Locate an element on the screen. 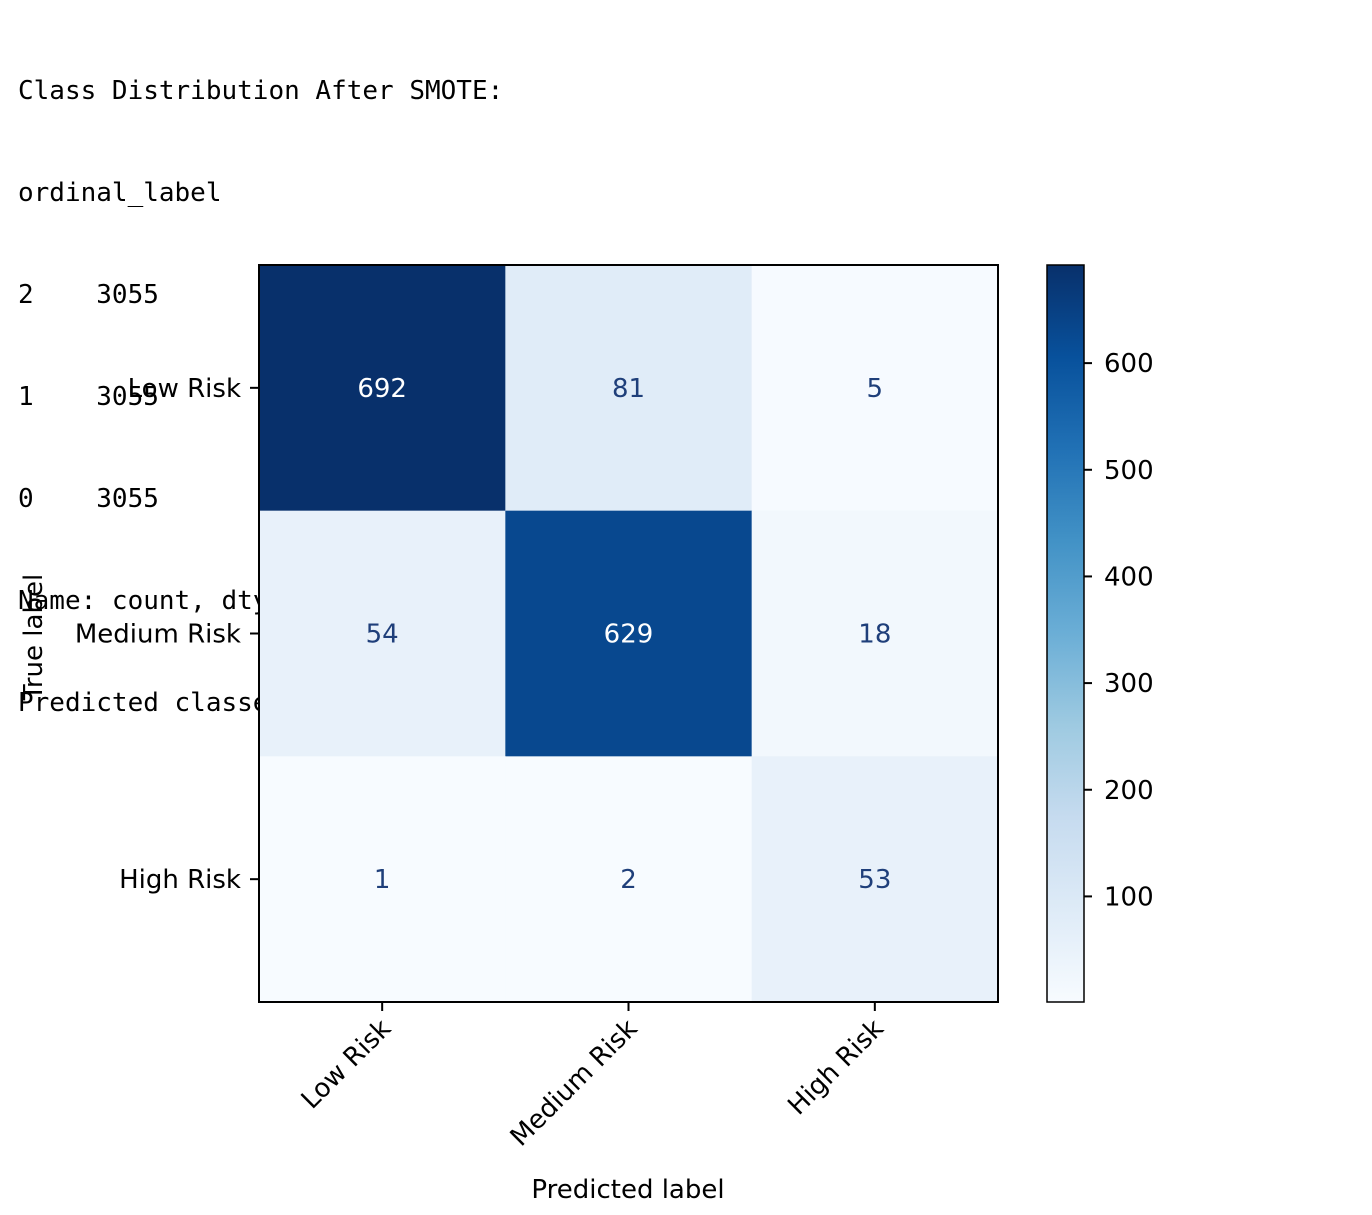 The image size is (1372, 1215). colorbar-tick-label: 200 is located at coordinates (1129, 791).